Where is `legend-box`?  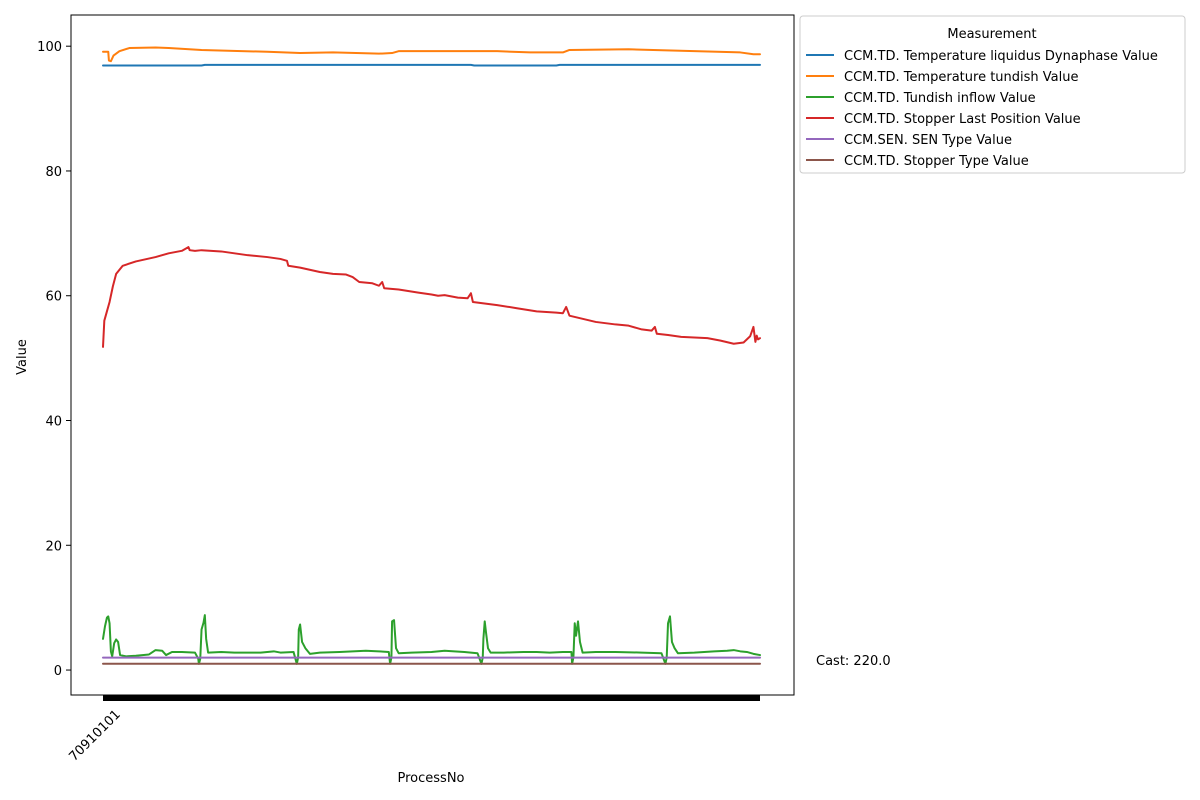
legend-box is located at coordinates (992, 94).